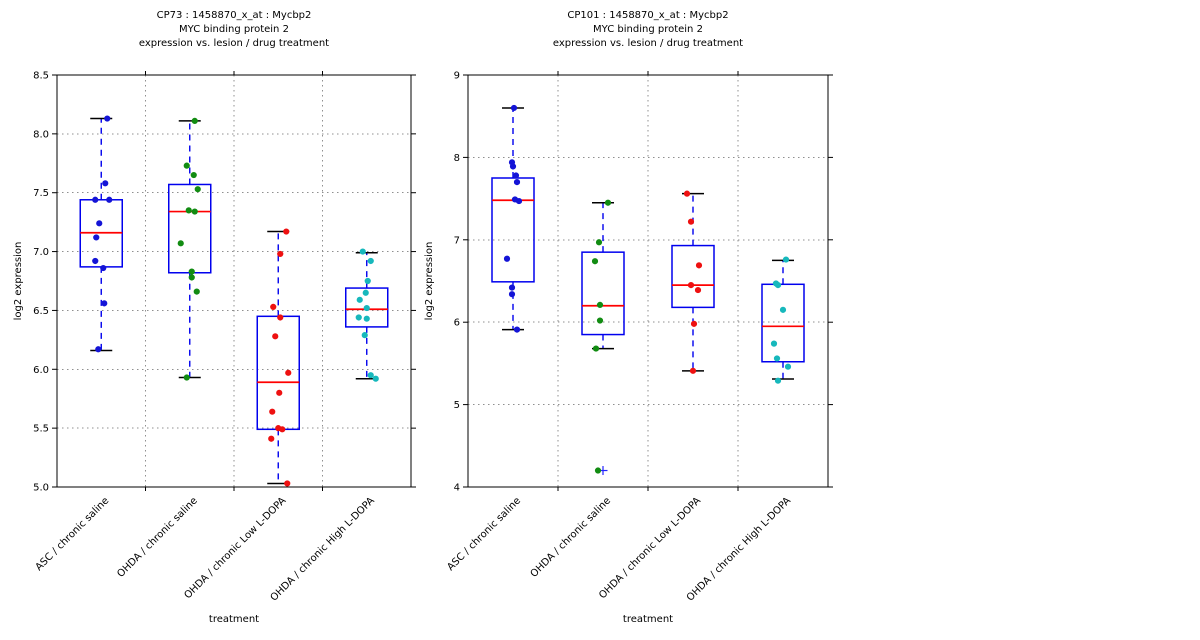 Image resolution: width=1200 pixels, height=640 pixels. I want to click on y-tick-label: 7.5, so click(41, 193).